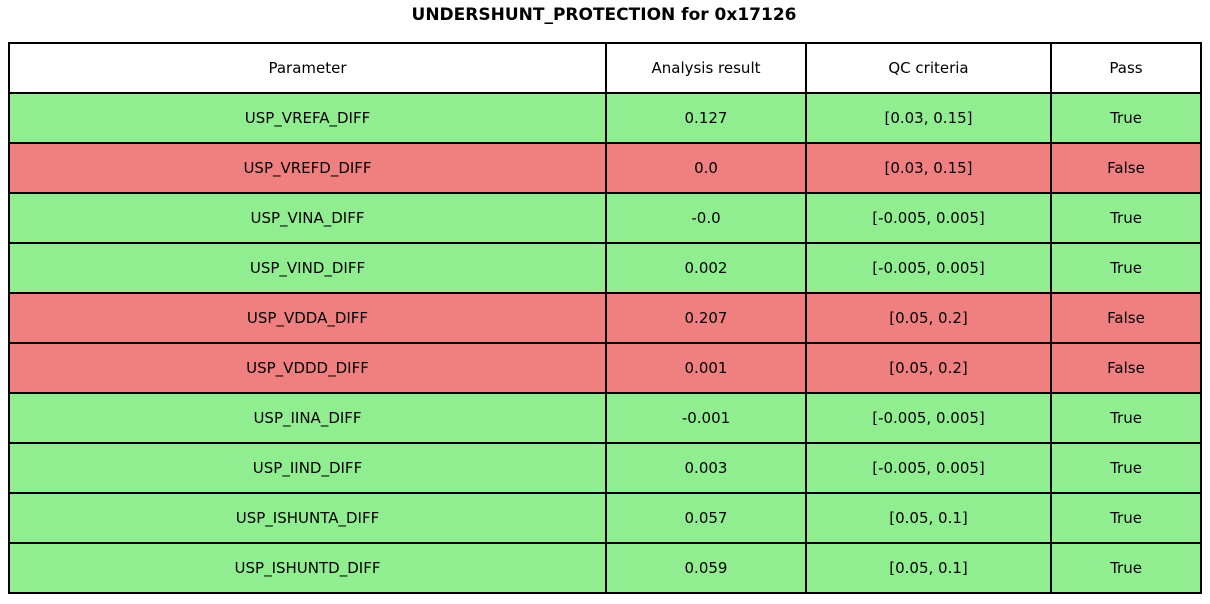 The image size is (1210, 604). I want to click on table-row: USP_VREFD_DIFF 0.0 [0.03, 0.15] False, so click(605, 168).